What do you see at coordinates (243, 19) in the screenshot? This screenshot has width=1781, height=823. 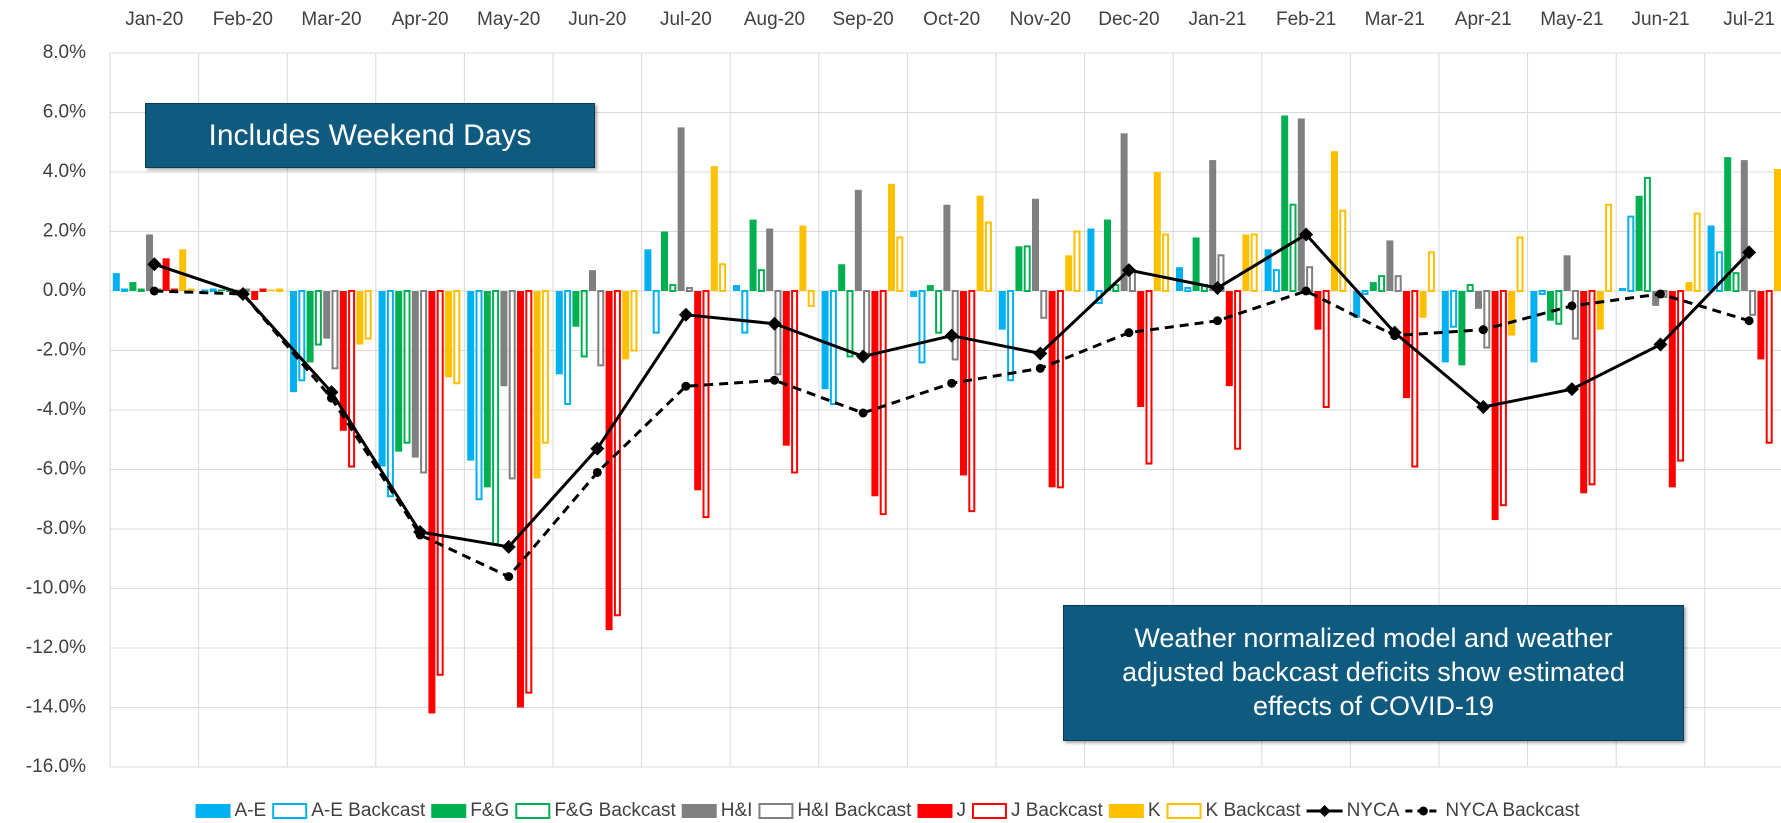 I see `x-tick-label: Feb-20` at bounding box center [243, 19].